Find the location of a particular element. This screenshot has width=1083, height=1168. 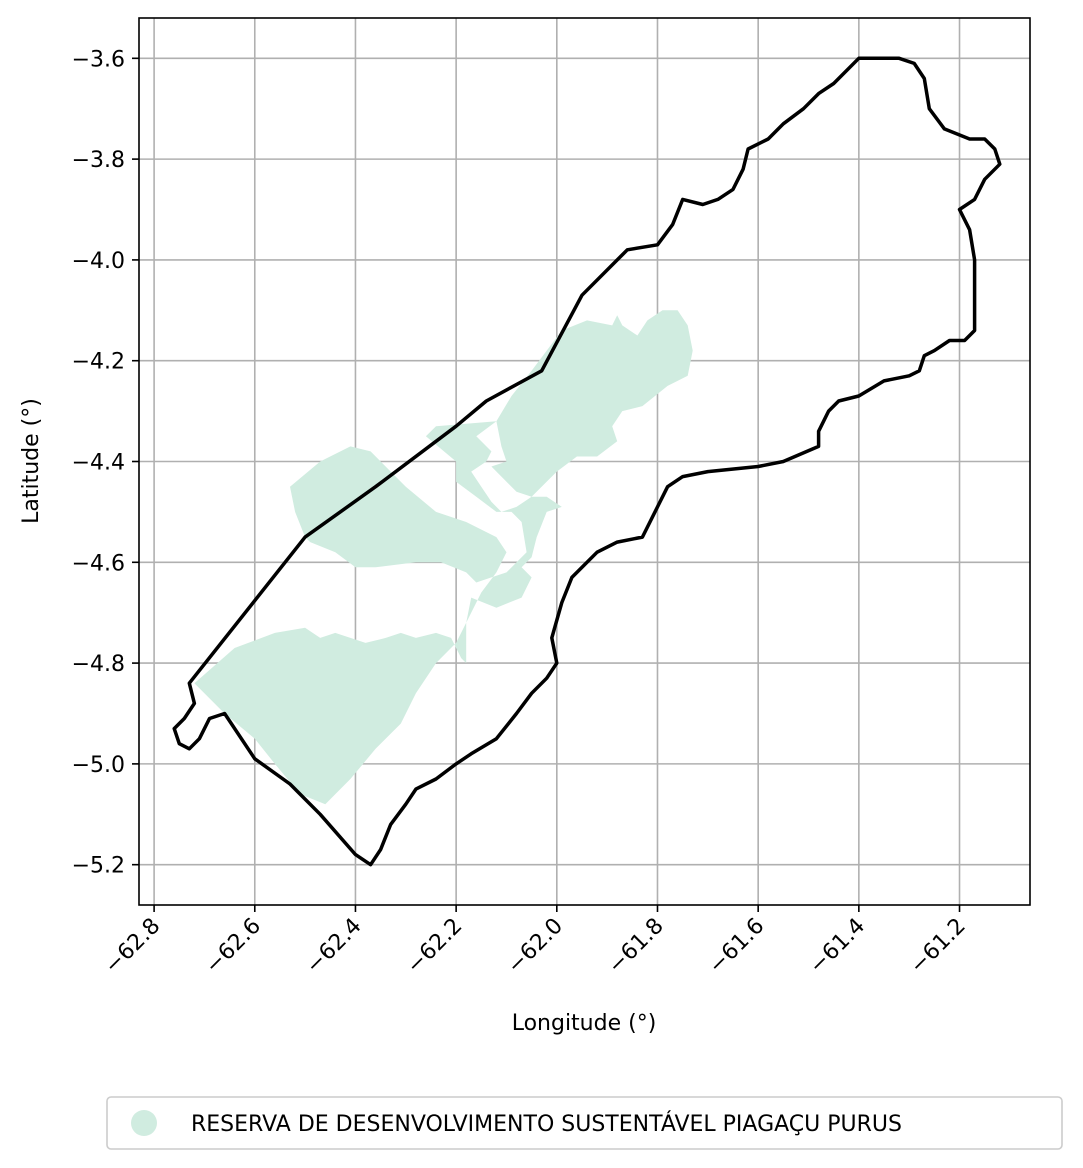

y-tick-label: −4.8 is located at coordinates (98, 664).